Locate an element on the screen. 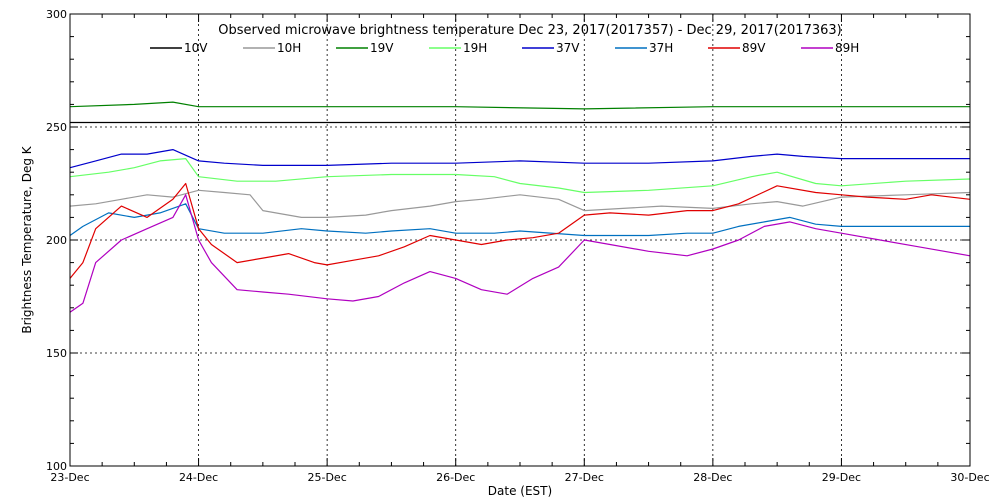 This screenshot has width=1000, height=500. y-tick-label: 250 is located at coordinates (56, 127).